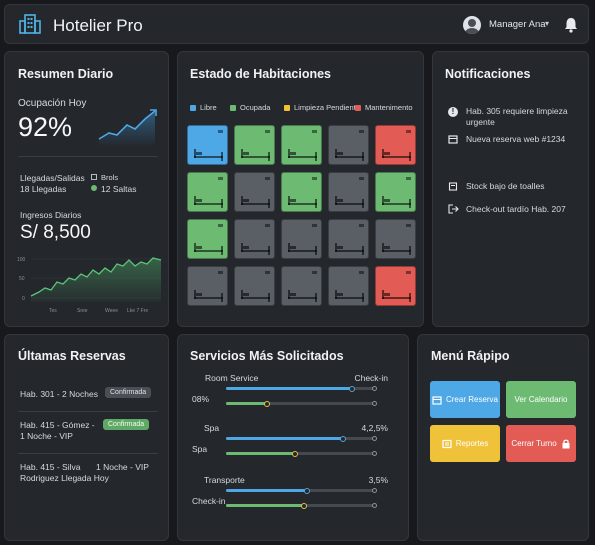  I want to click on bell-icon, so click(571, 25).